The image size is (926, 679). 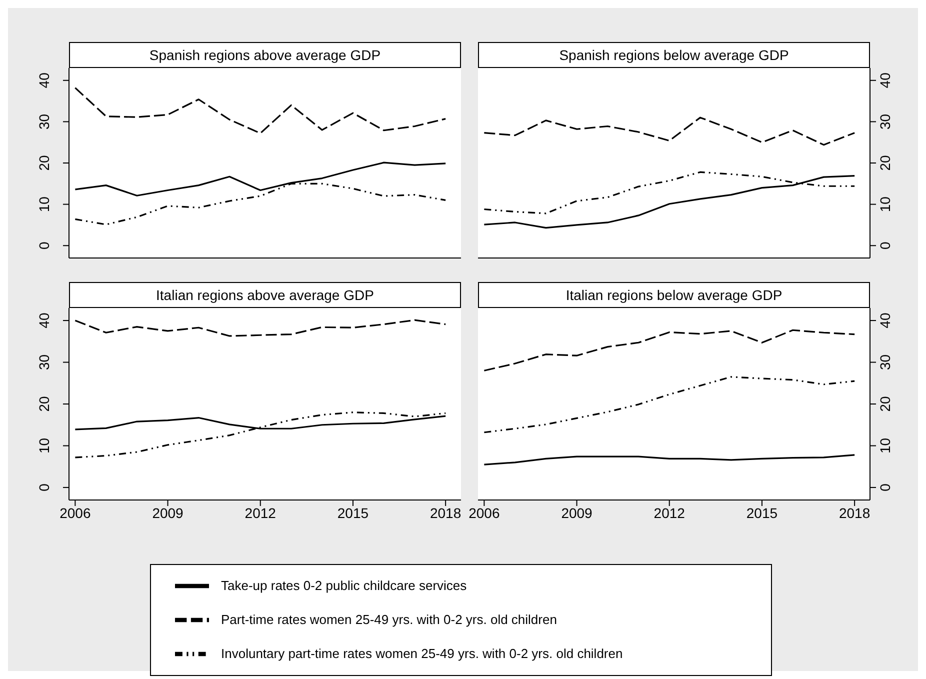 What do you see at coordinates (265, 295) in the screenshot?
I see `chart-title: Italian regions above average GDP` at bounding box center [265, 295].